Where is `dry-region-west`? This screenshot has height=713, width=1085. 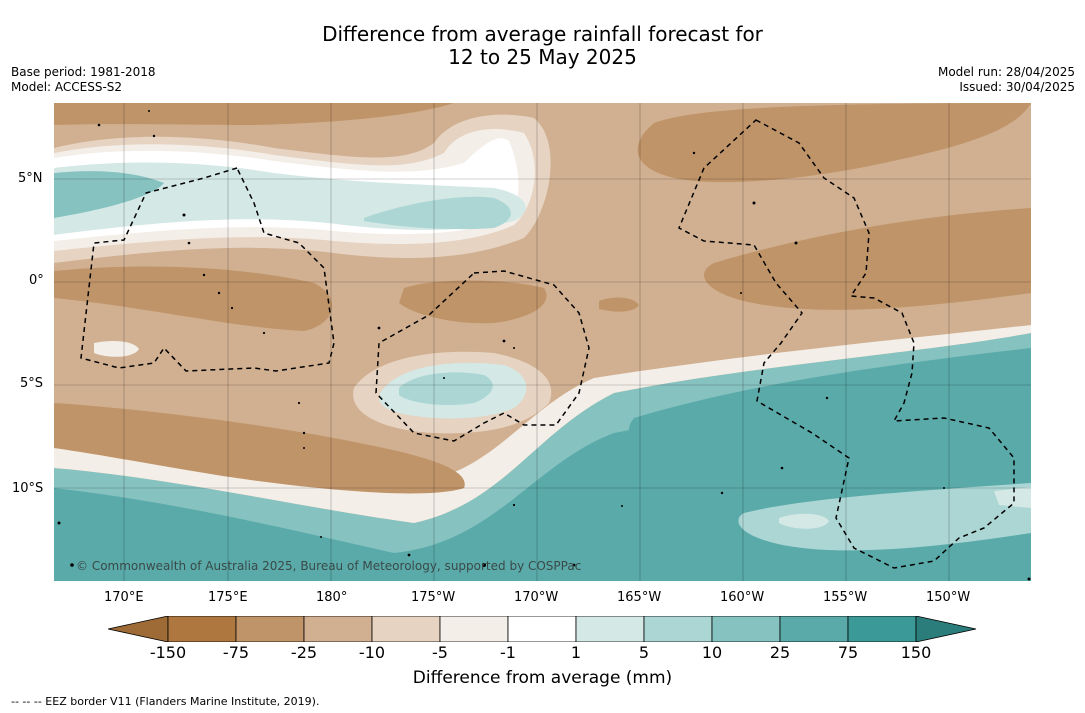 dry-region-west is located at coordinates (193, 298).